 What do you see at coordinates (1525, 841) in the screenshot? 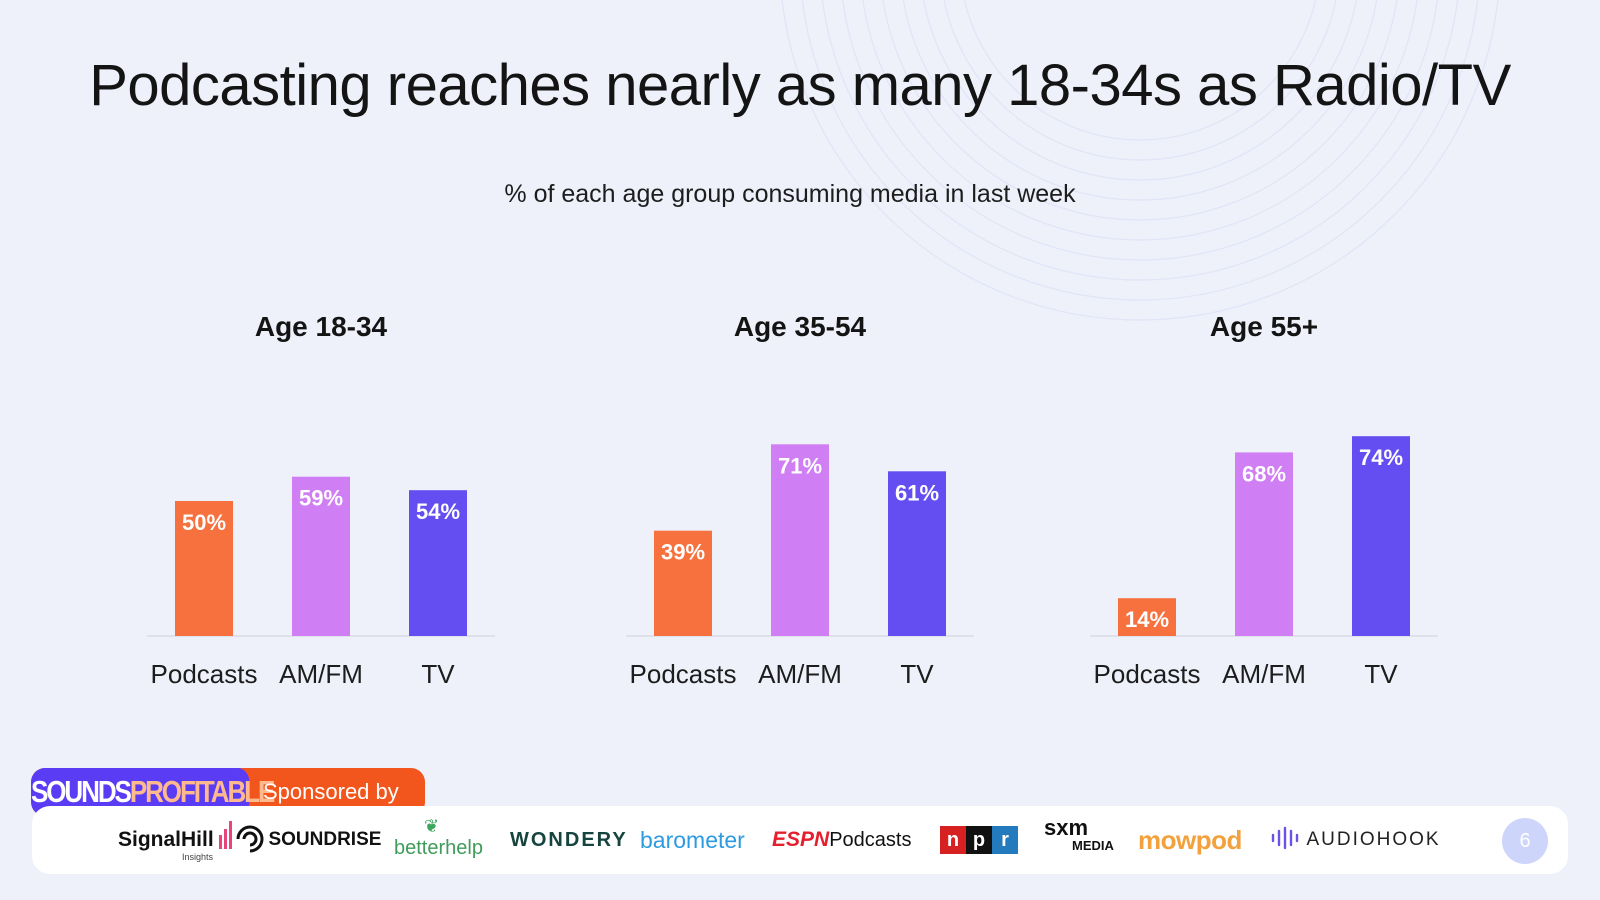
I see `page-number: 6` at bounding box center [1525, 841].